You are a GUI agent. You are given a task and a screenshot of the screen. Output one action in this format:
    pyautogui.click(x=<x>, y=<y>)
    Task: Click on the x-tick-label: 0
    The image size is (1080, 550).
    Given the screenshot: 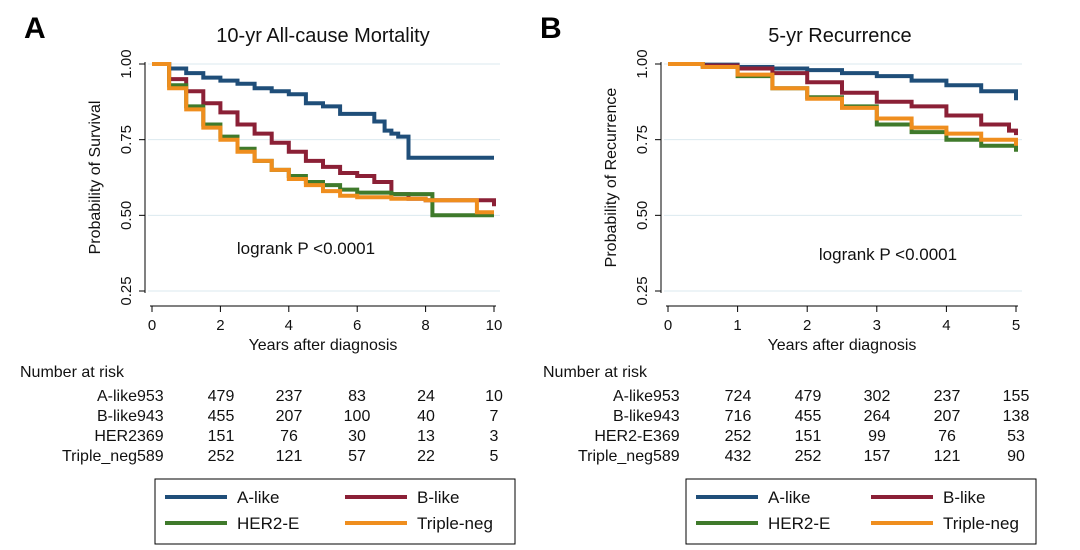 What is the action you would take?
    pyautogui.click(x=152, y=325)
    